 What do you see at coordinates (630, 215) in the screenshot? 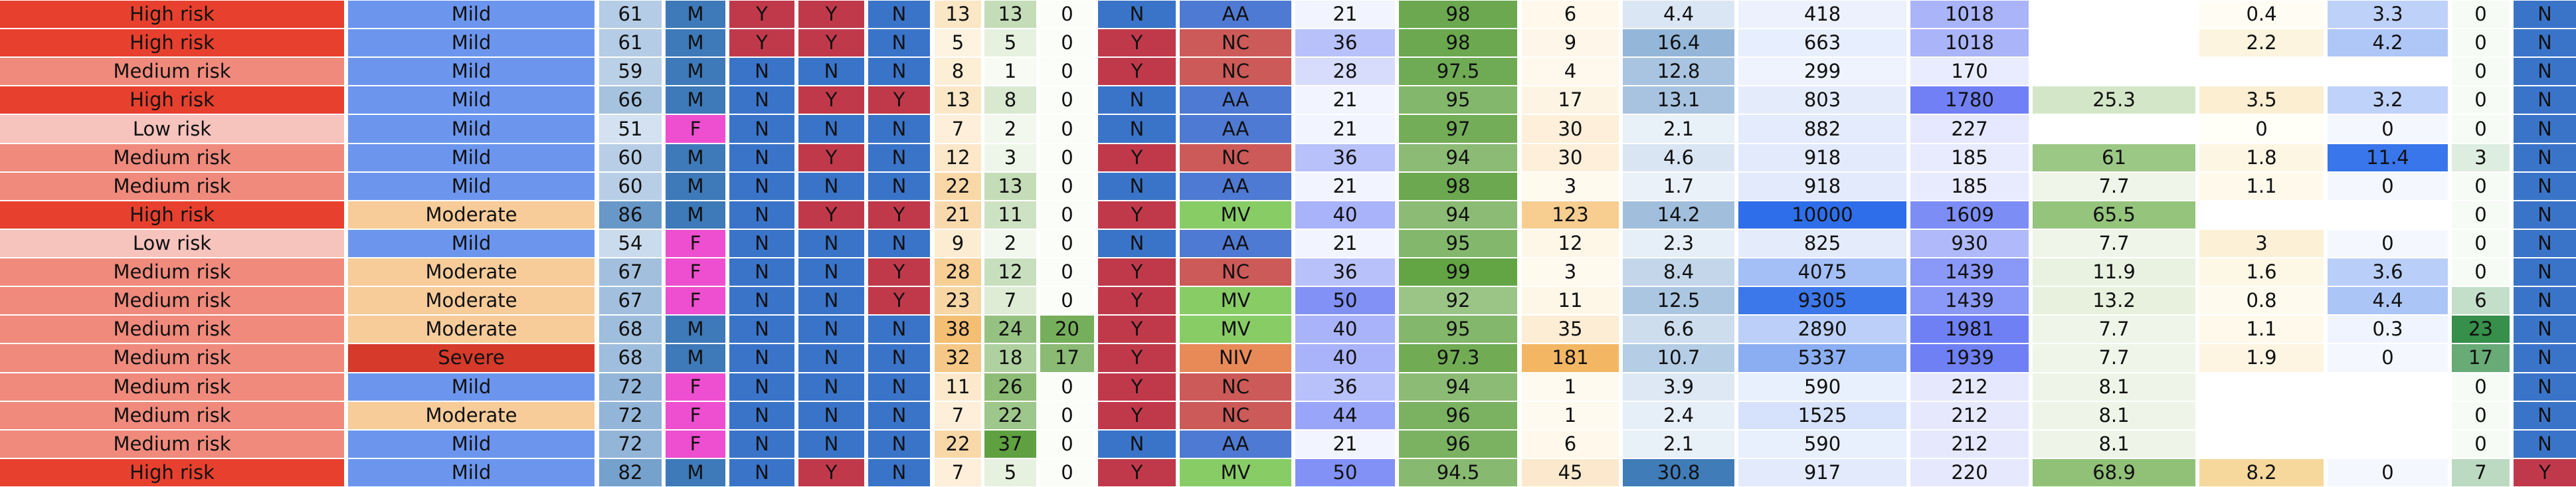
I see `cell-age: 86` at bounding box center [630, 215].